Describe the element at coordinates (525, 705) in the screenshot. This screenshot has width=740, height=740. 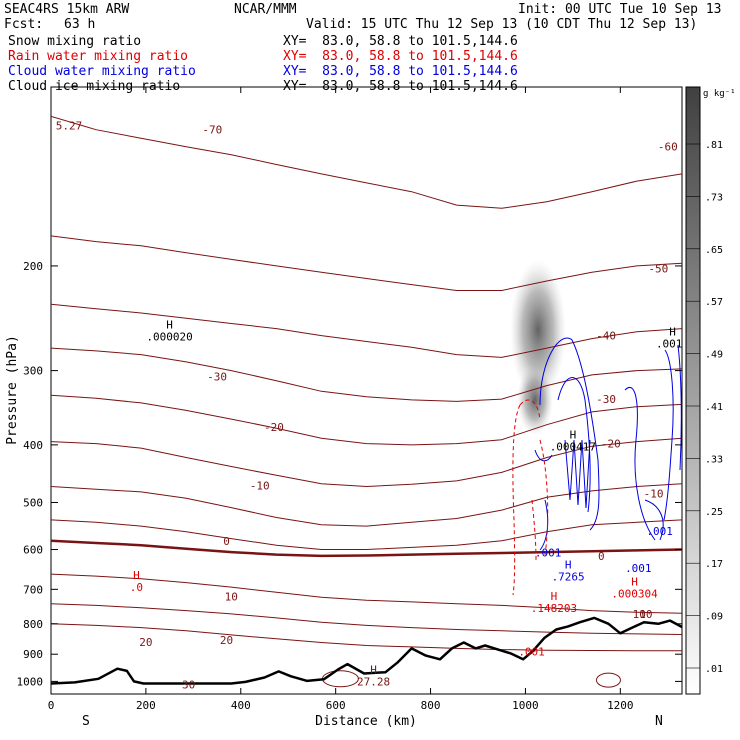
I see `x-tick-label: 1000` at that location.